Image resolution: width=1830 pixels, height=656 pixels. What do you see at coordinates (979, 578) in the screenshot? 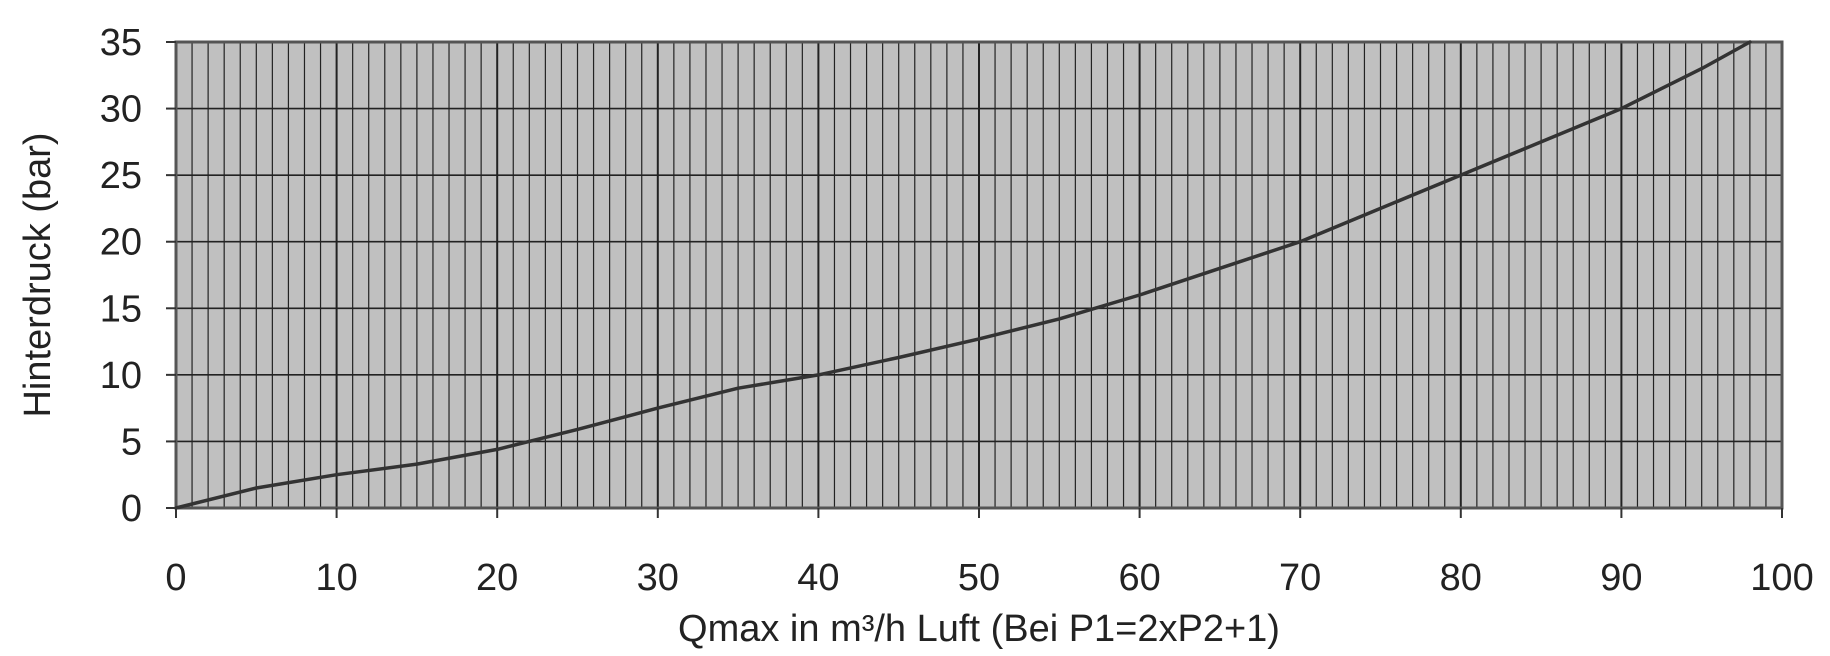
I see `x-tick-label: 50` at bounding box center [979, 578].